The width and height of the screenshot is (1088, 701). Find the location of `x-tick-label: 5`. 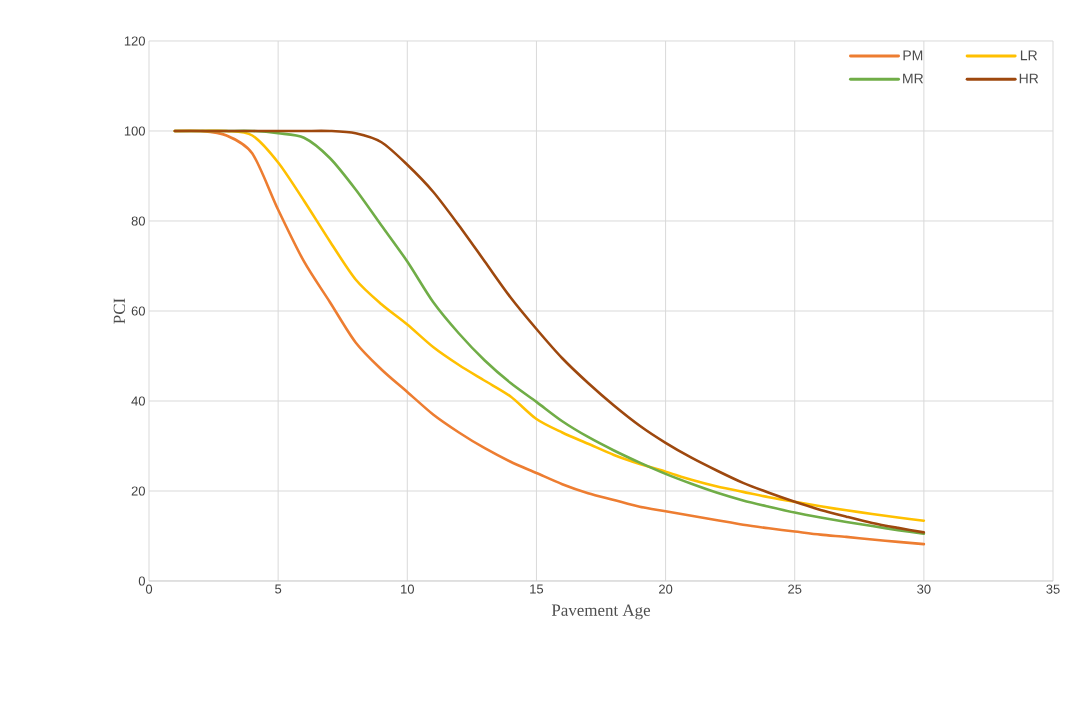

x-tick-label: 5 is located at coordinates (278, 589).